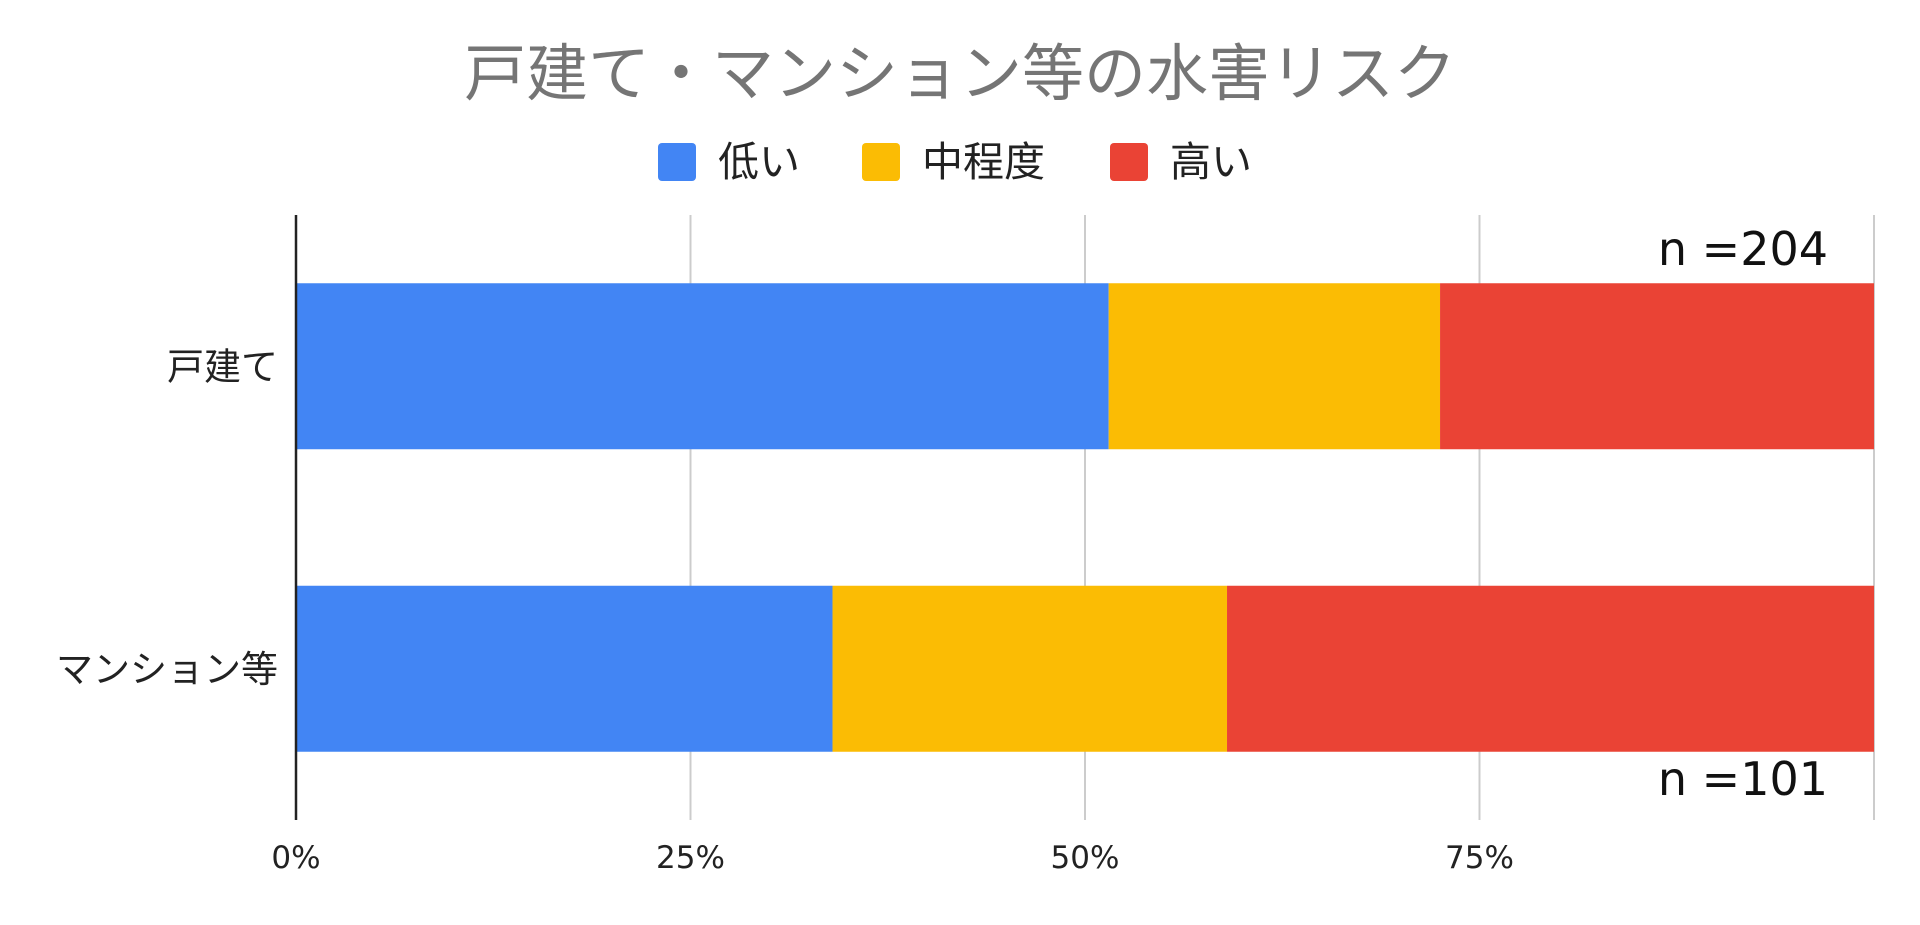  I want to click on legend-label: 低い, so click(759, 162).